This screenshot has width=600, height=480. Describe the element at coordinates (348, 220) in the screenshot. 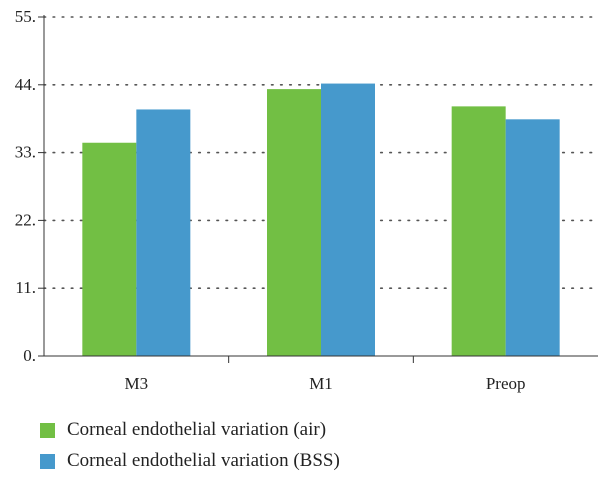

I see `bar-m1-bss` at that location.